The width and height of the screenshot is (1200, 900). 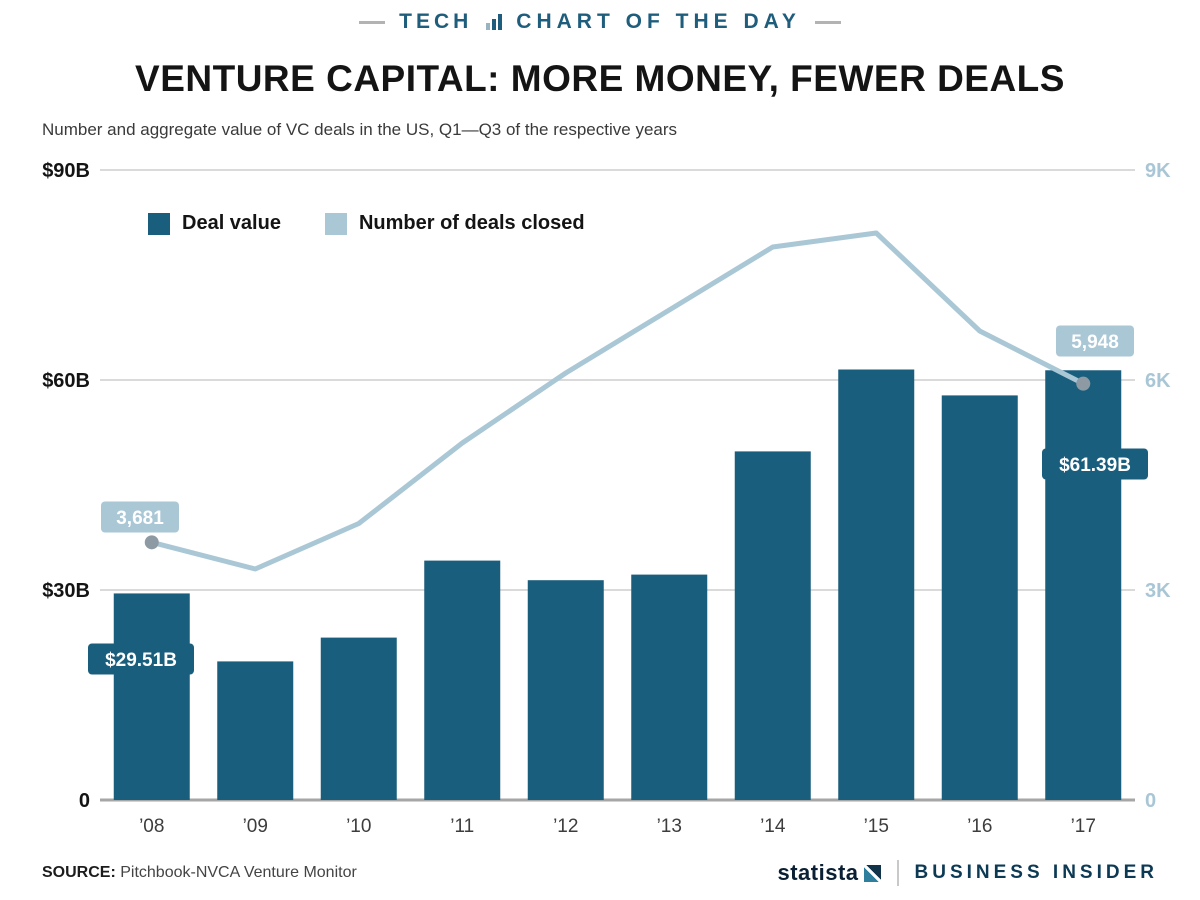 What do you see at coordinates (255, 826) in the screenshot?
I see `x-tick-label: ’09` at bounding box center [255, 826].